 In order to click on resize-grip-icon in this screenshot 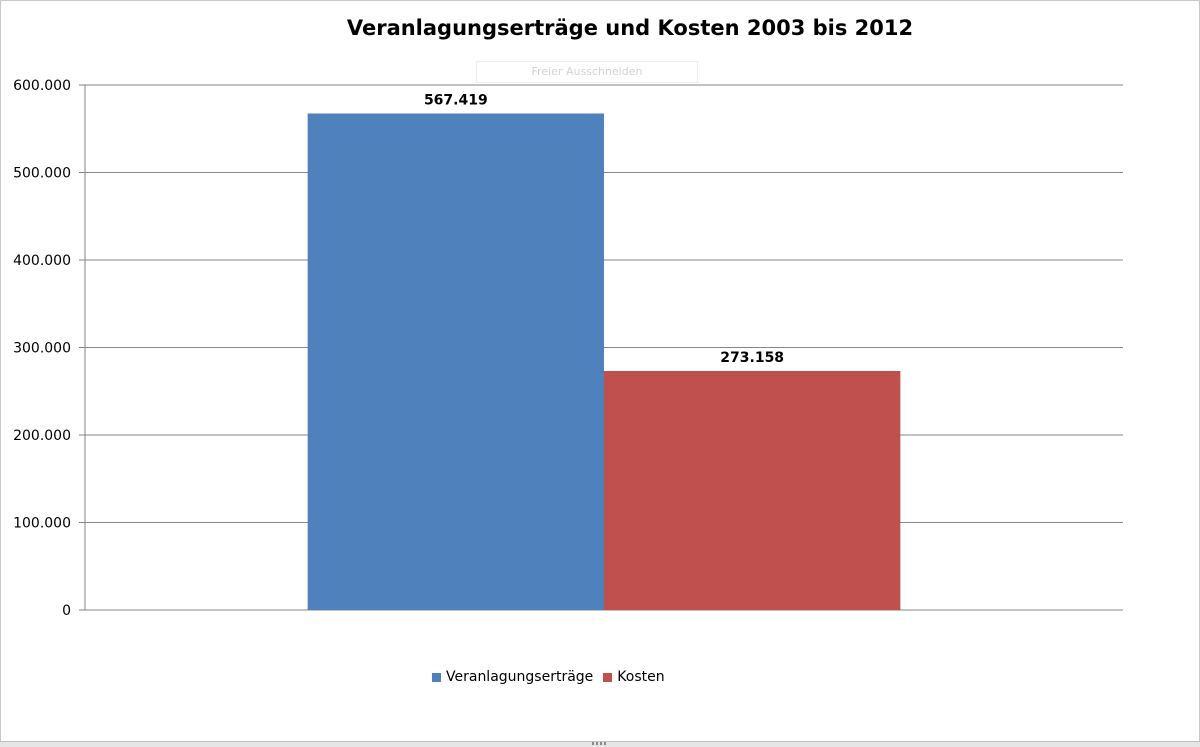, I will do `click(600, 743)`.